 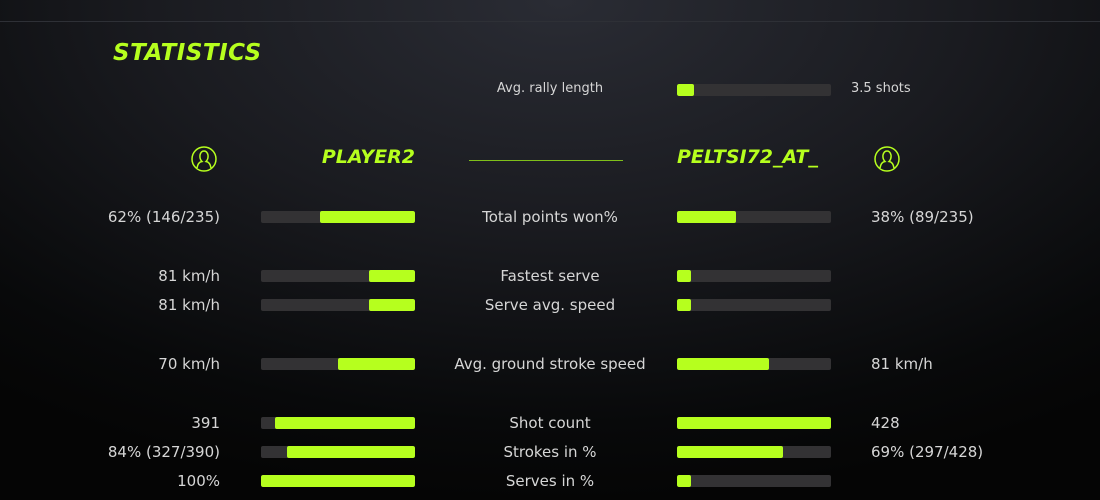 What do you see at coordinates (550, 481) in the screenshot?
I see `stat-label: Serves in %` at bounding box center [550, 481].